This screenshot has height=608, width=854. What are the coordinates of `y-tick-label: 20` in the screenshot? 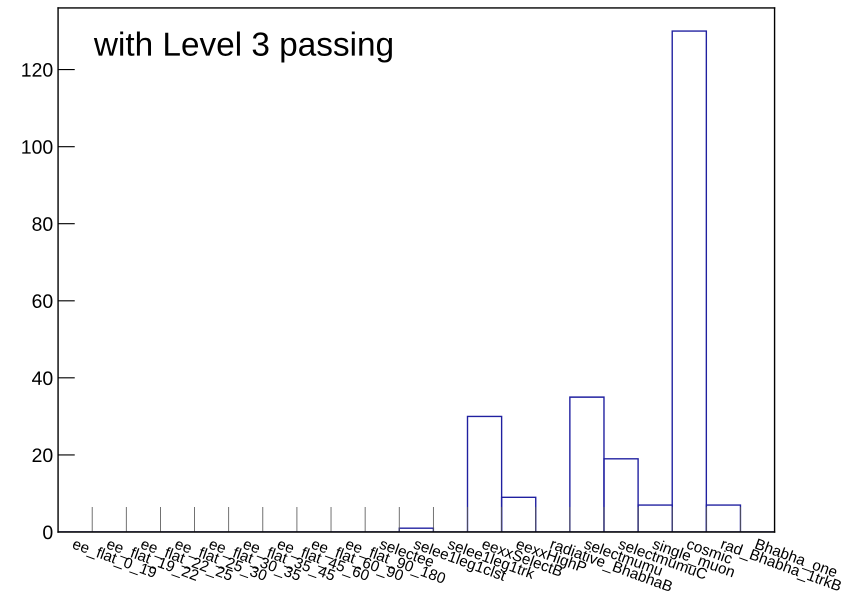 It's located at (42, 455).